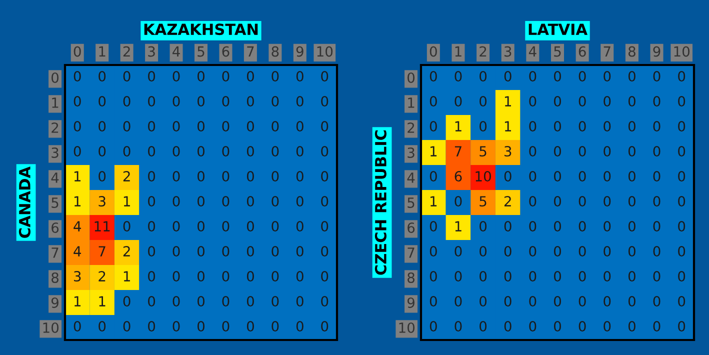 The image size is (709, 355). I want to click on y-tick-label: 5, so click(411, 203).